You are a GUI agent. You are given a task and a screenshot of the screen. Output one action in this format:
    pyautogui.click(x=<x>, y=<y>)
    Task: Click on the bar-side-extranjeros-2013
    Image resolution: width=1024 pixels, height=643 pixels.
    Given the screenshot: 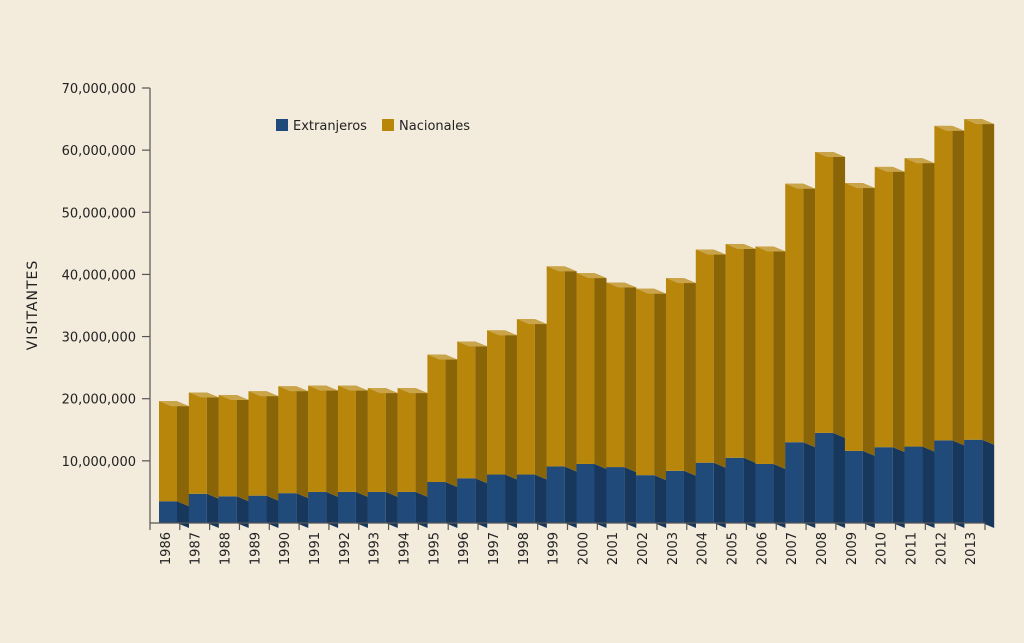 What is the action you would take?
    pyautogui.click(x=988, y=483)
    